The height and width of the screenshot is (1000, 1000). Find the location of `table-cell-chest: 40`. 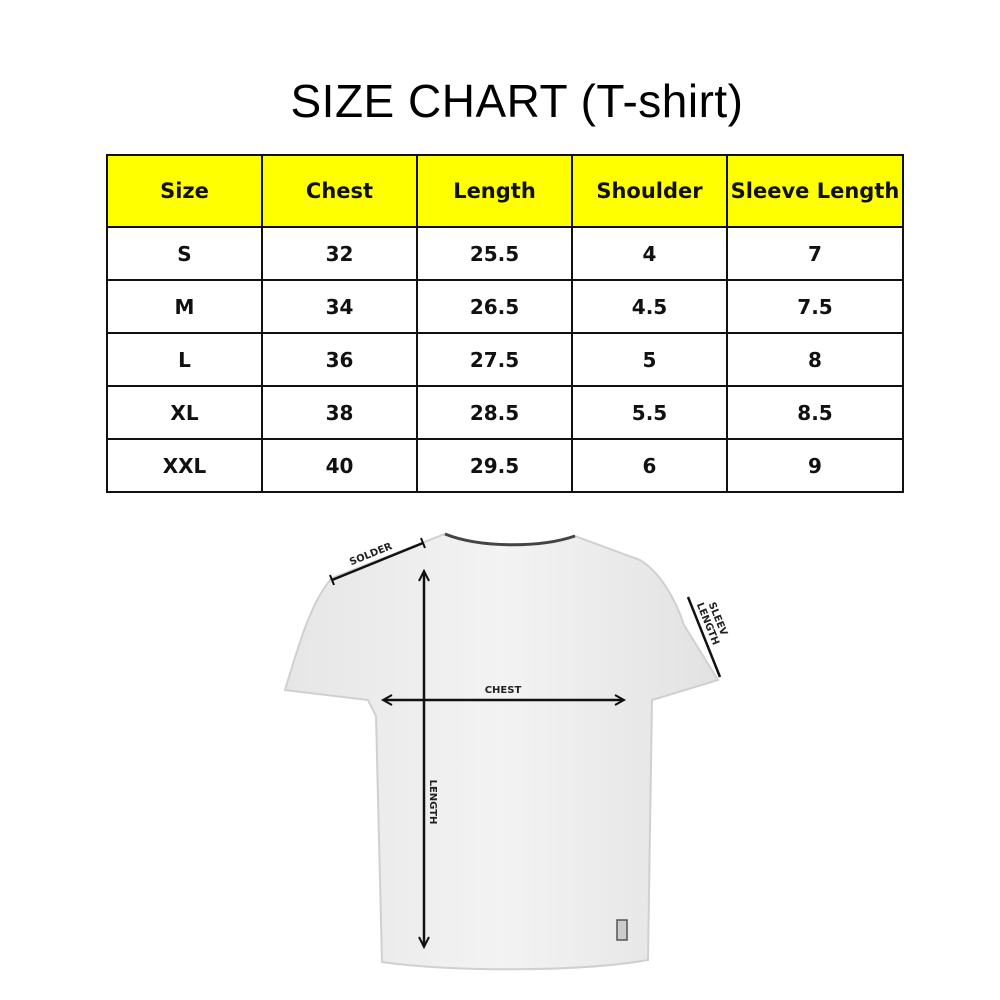

table-cell-chest: 40 is located at coordinates (339, 465).